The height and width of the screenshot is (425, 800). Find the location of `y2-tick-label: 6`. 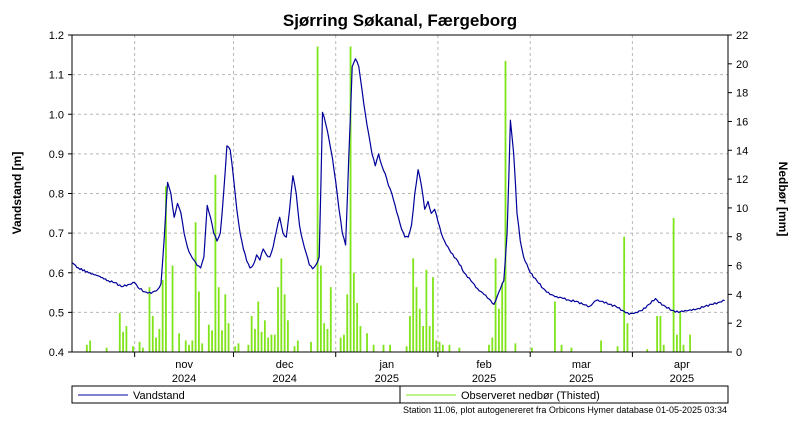

y2-tick-label: 6 is located at coordinates (739, 267).